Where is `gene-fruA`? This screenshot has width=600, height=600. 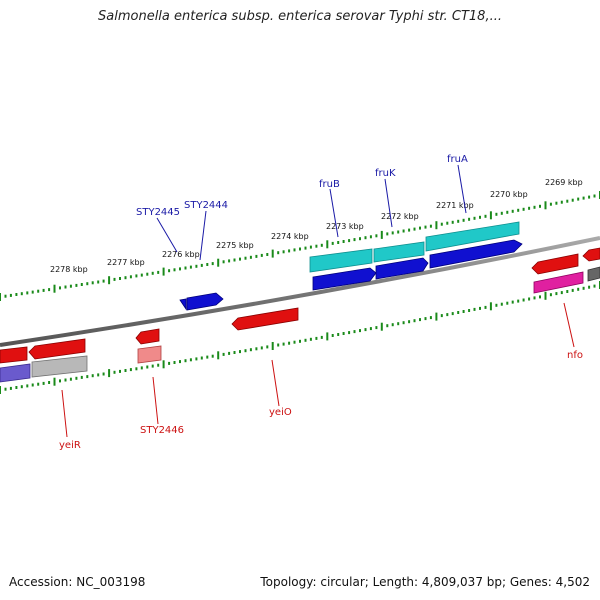
gene-fruA is located at coordinates (476, 254).